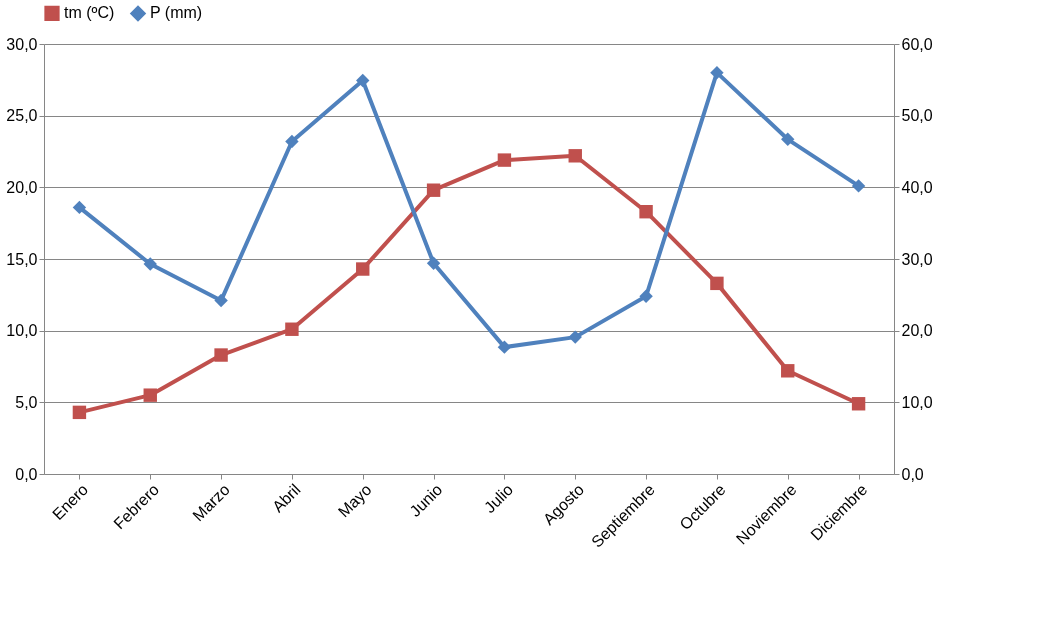  I want to click on y-tick-label: 5,0, so click(26, 402).